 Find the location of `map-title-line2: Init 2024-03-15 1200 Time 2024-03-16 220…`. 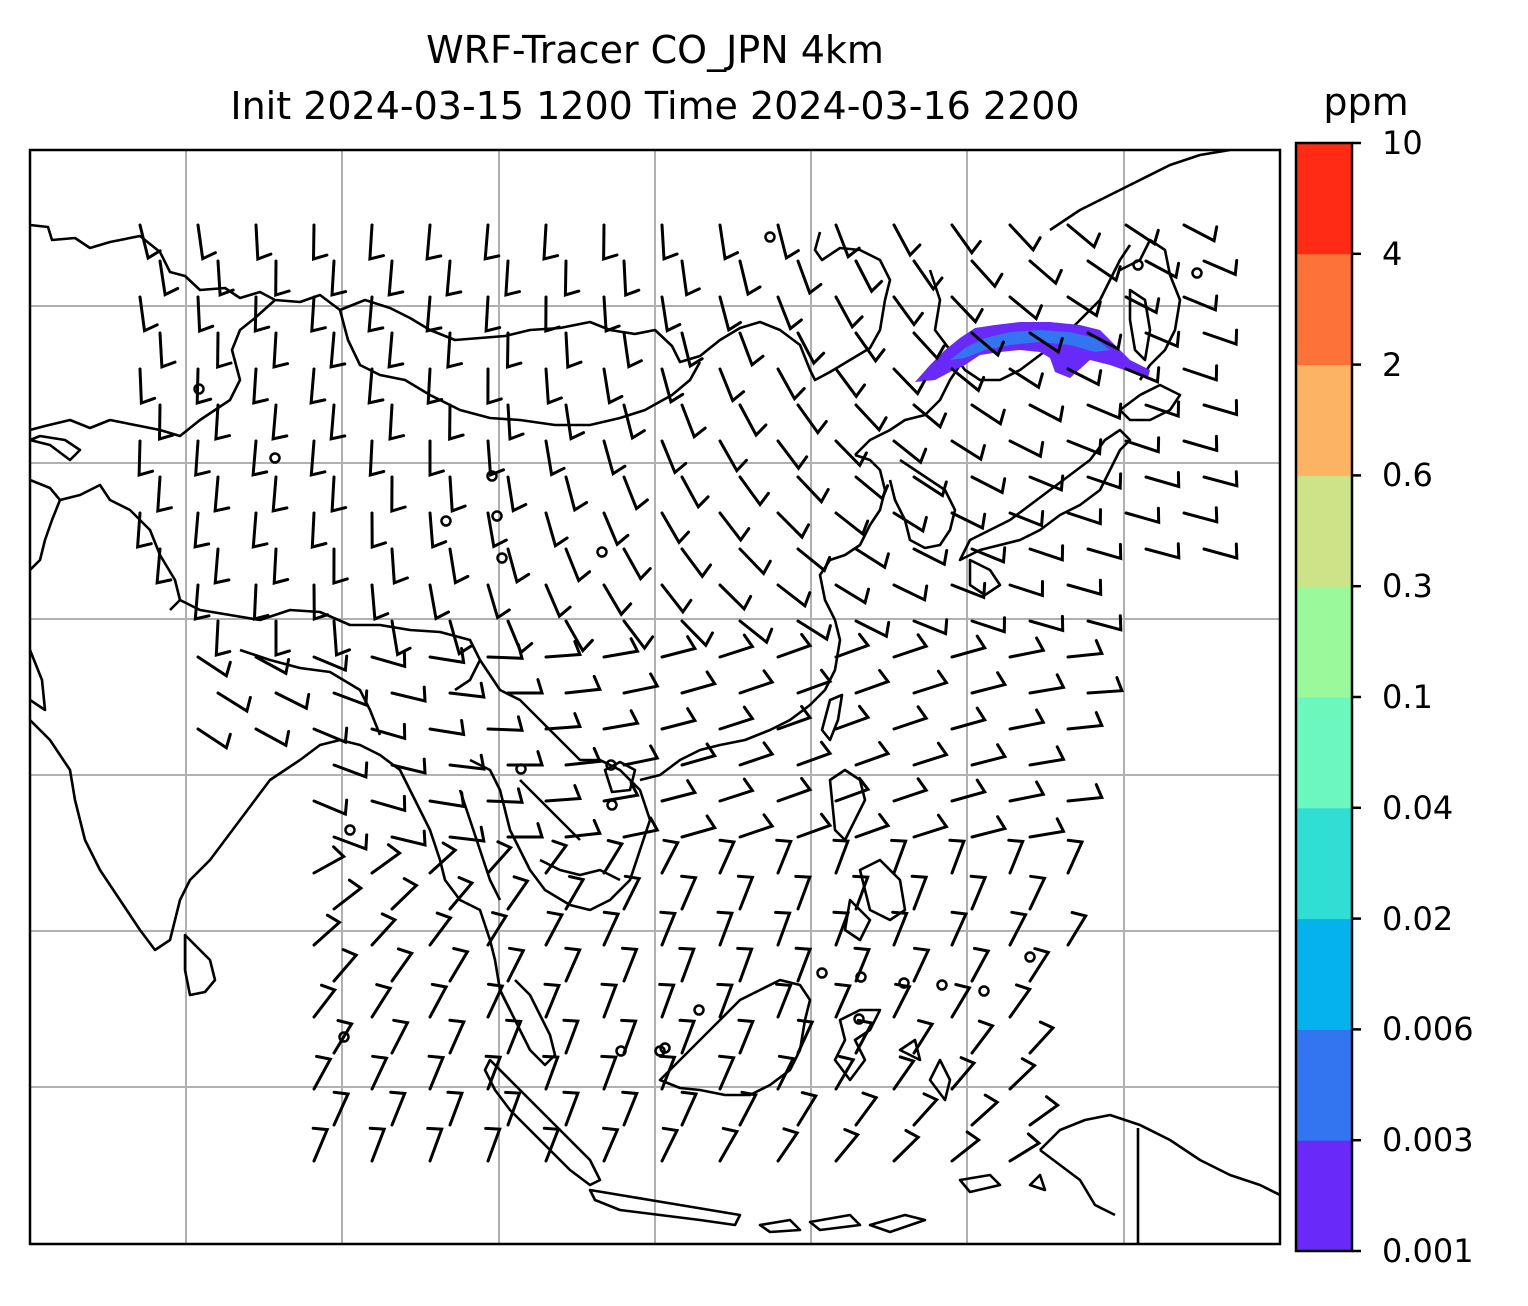

map-title-line2: Init 2024-03-15 1200 Time 2024-03-16 220… is located at coordinates (655, 106).